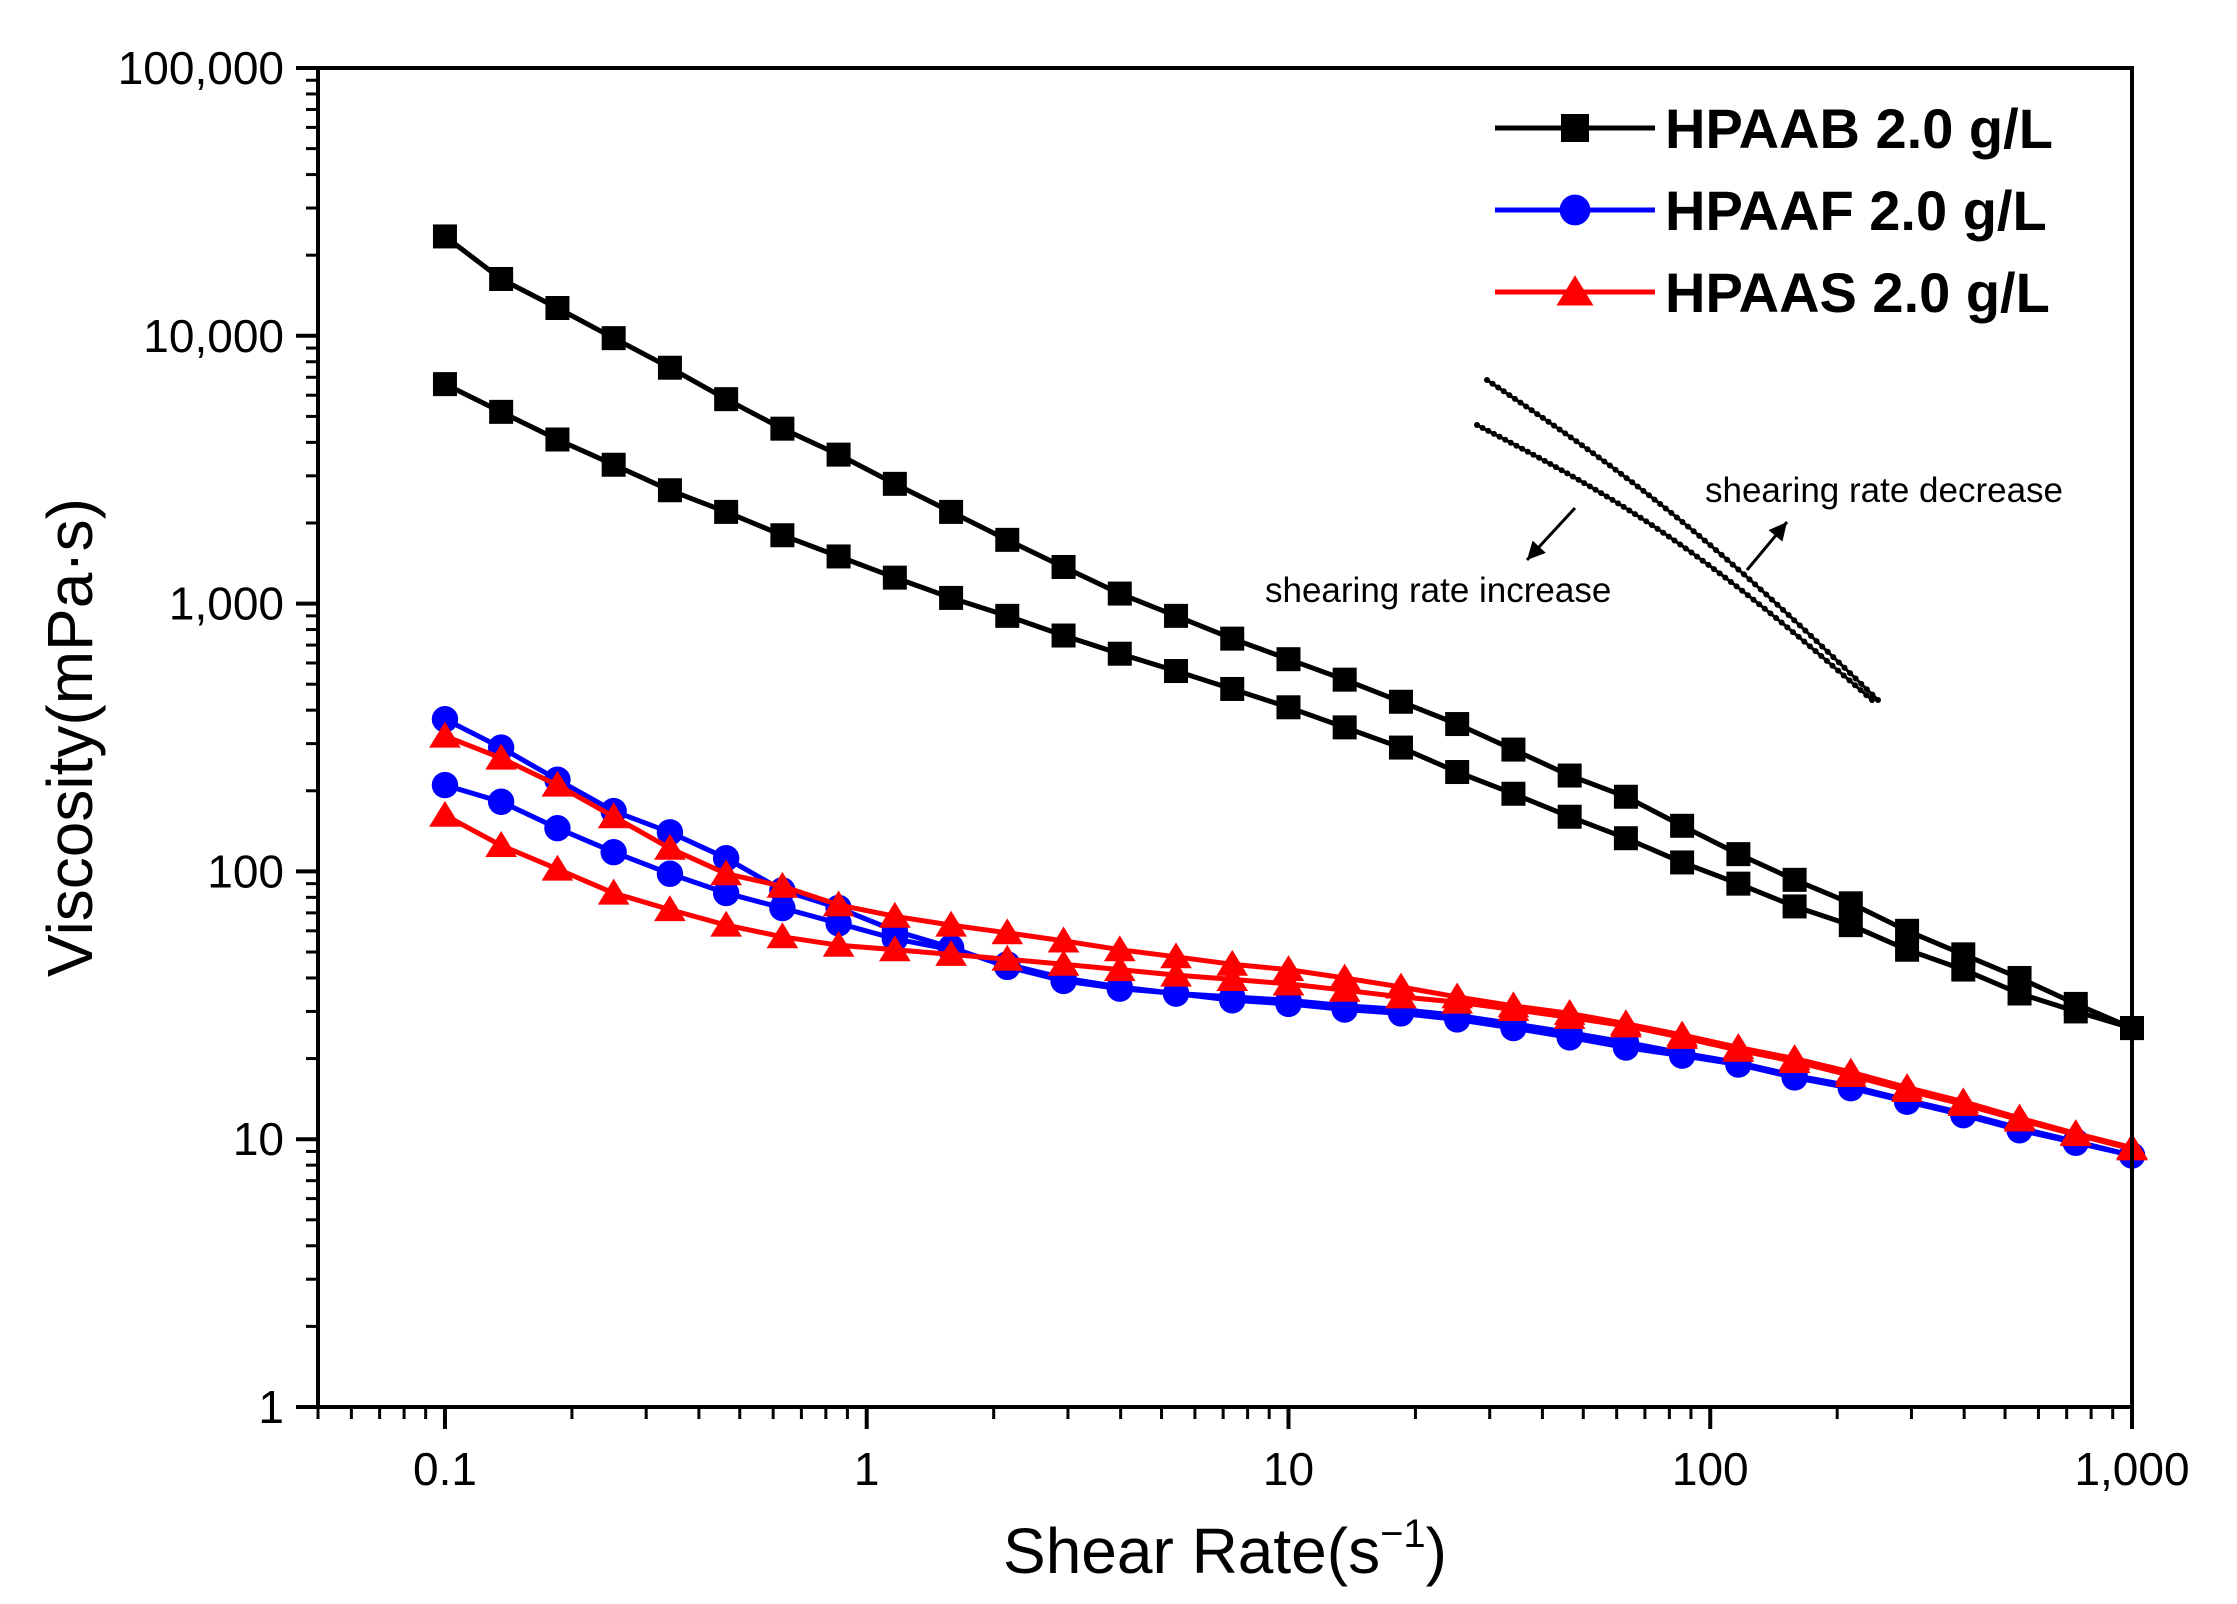  I want to click on y-axis-title: Viscosity(mPa·s), so click(70, 737).